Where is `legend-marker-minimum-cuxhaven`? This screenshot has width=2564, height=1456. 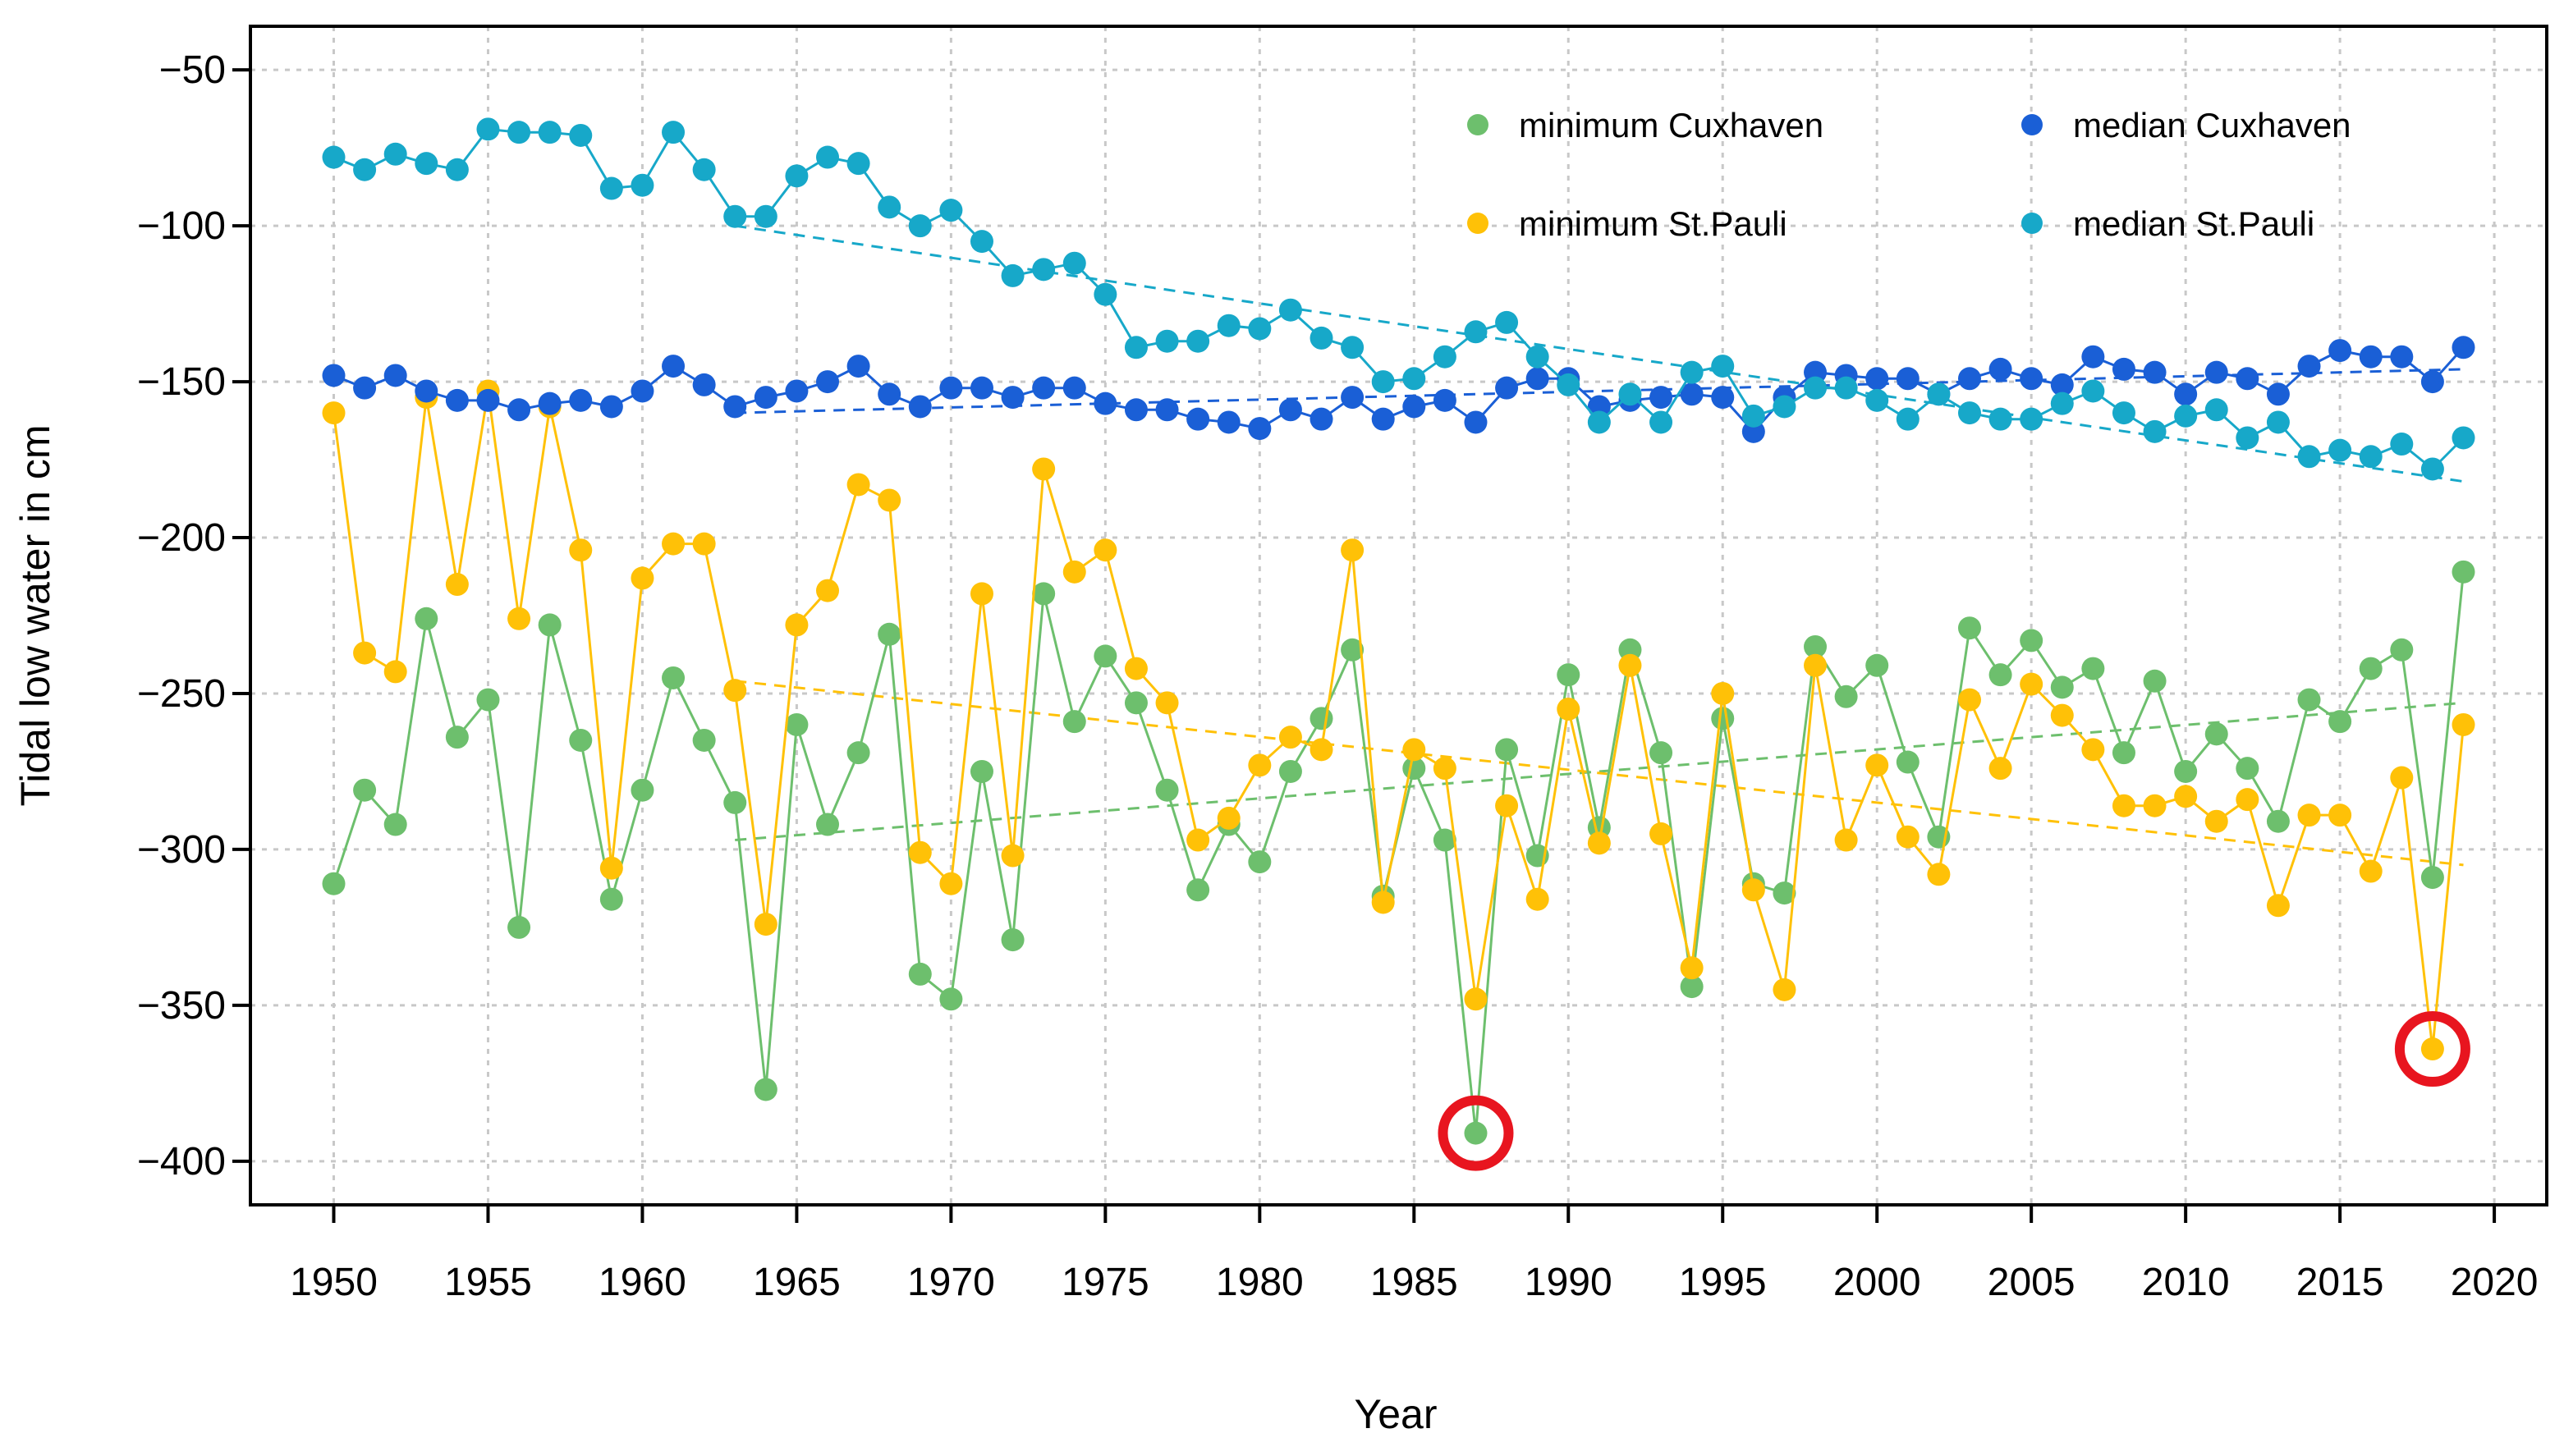 legend-marker-minimum-cuxhaven is located at coordinates (1477, 124).